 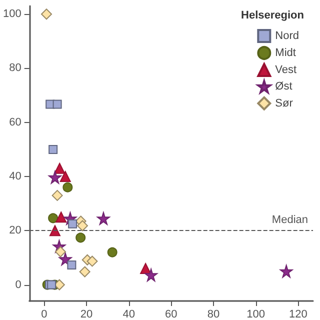 I want to click on legend-label: Øst, so click(x=283, y=86).